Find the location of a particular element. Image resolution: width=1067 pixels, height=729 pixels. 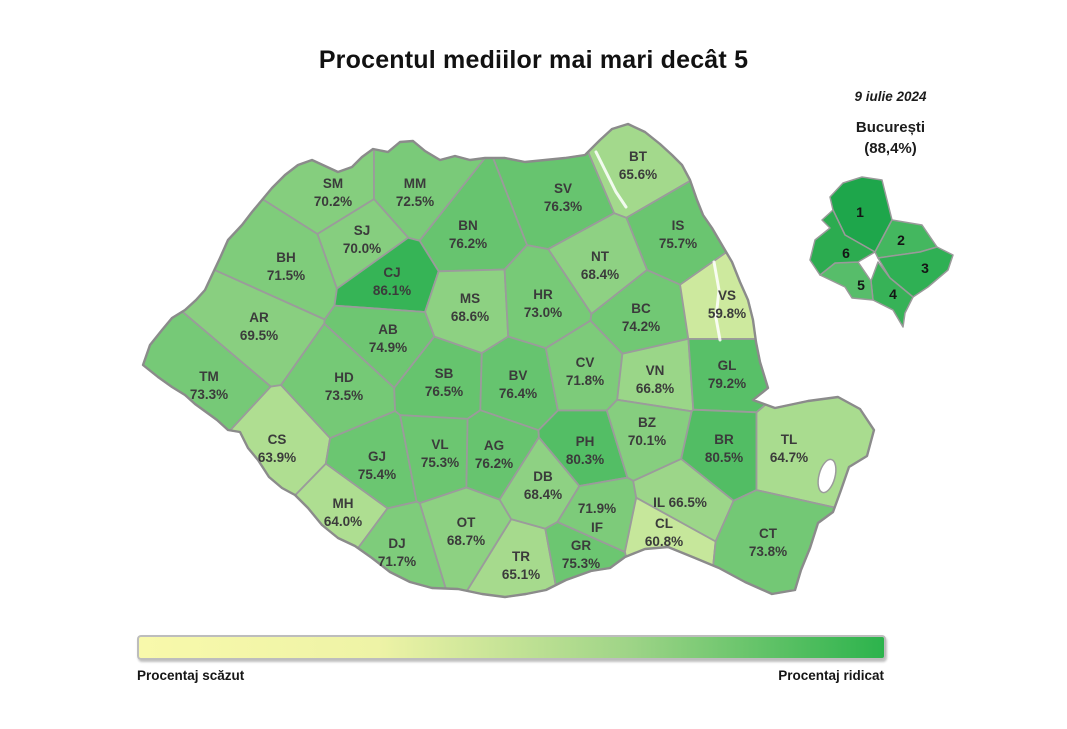

county-value-AB: 74.9% is located at coordinates (388, 347).